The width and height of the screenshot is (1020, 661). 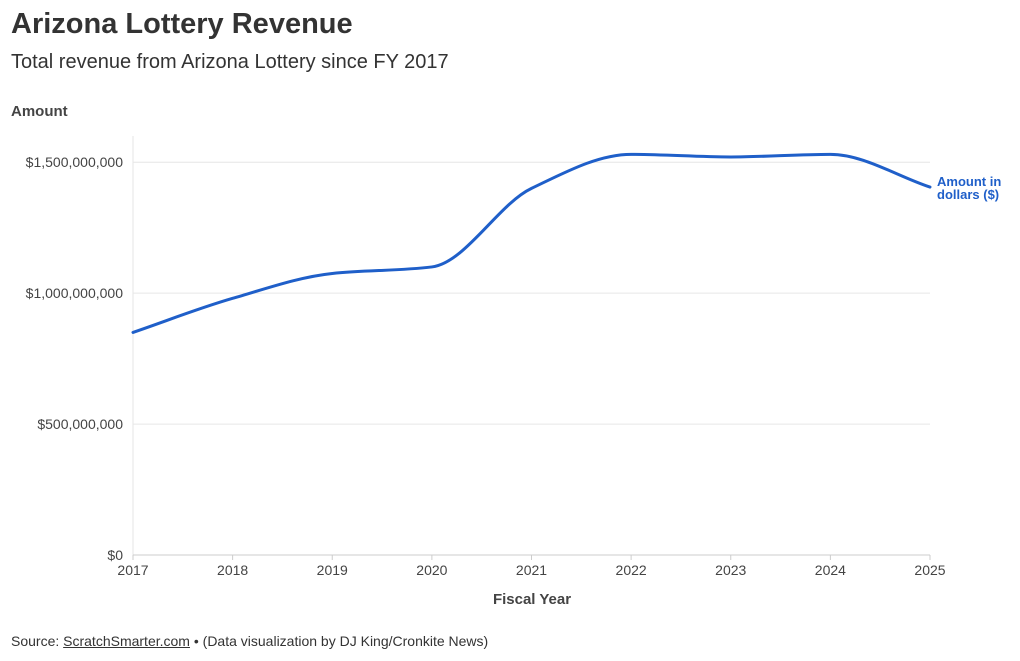 What do you see at coordinates (232, 570) in the screenshot?
I see `x-tick-label: 2018` at bounding box center [232, 570].